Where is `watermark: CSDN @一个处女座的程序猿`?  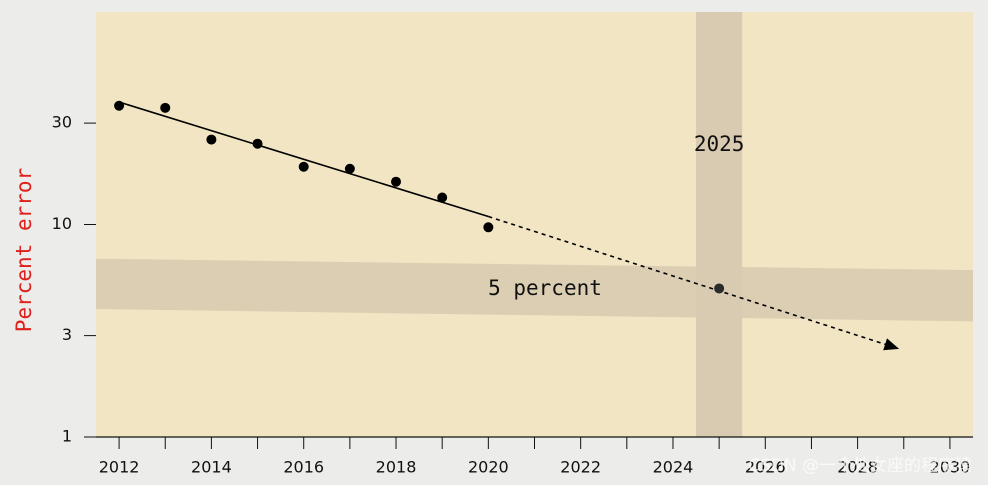
watermark: CSDN @一个处女座的程序猿 is located at coordinates (860, 466).